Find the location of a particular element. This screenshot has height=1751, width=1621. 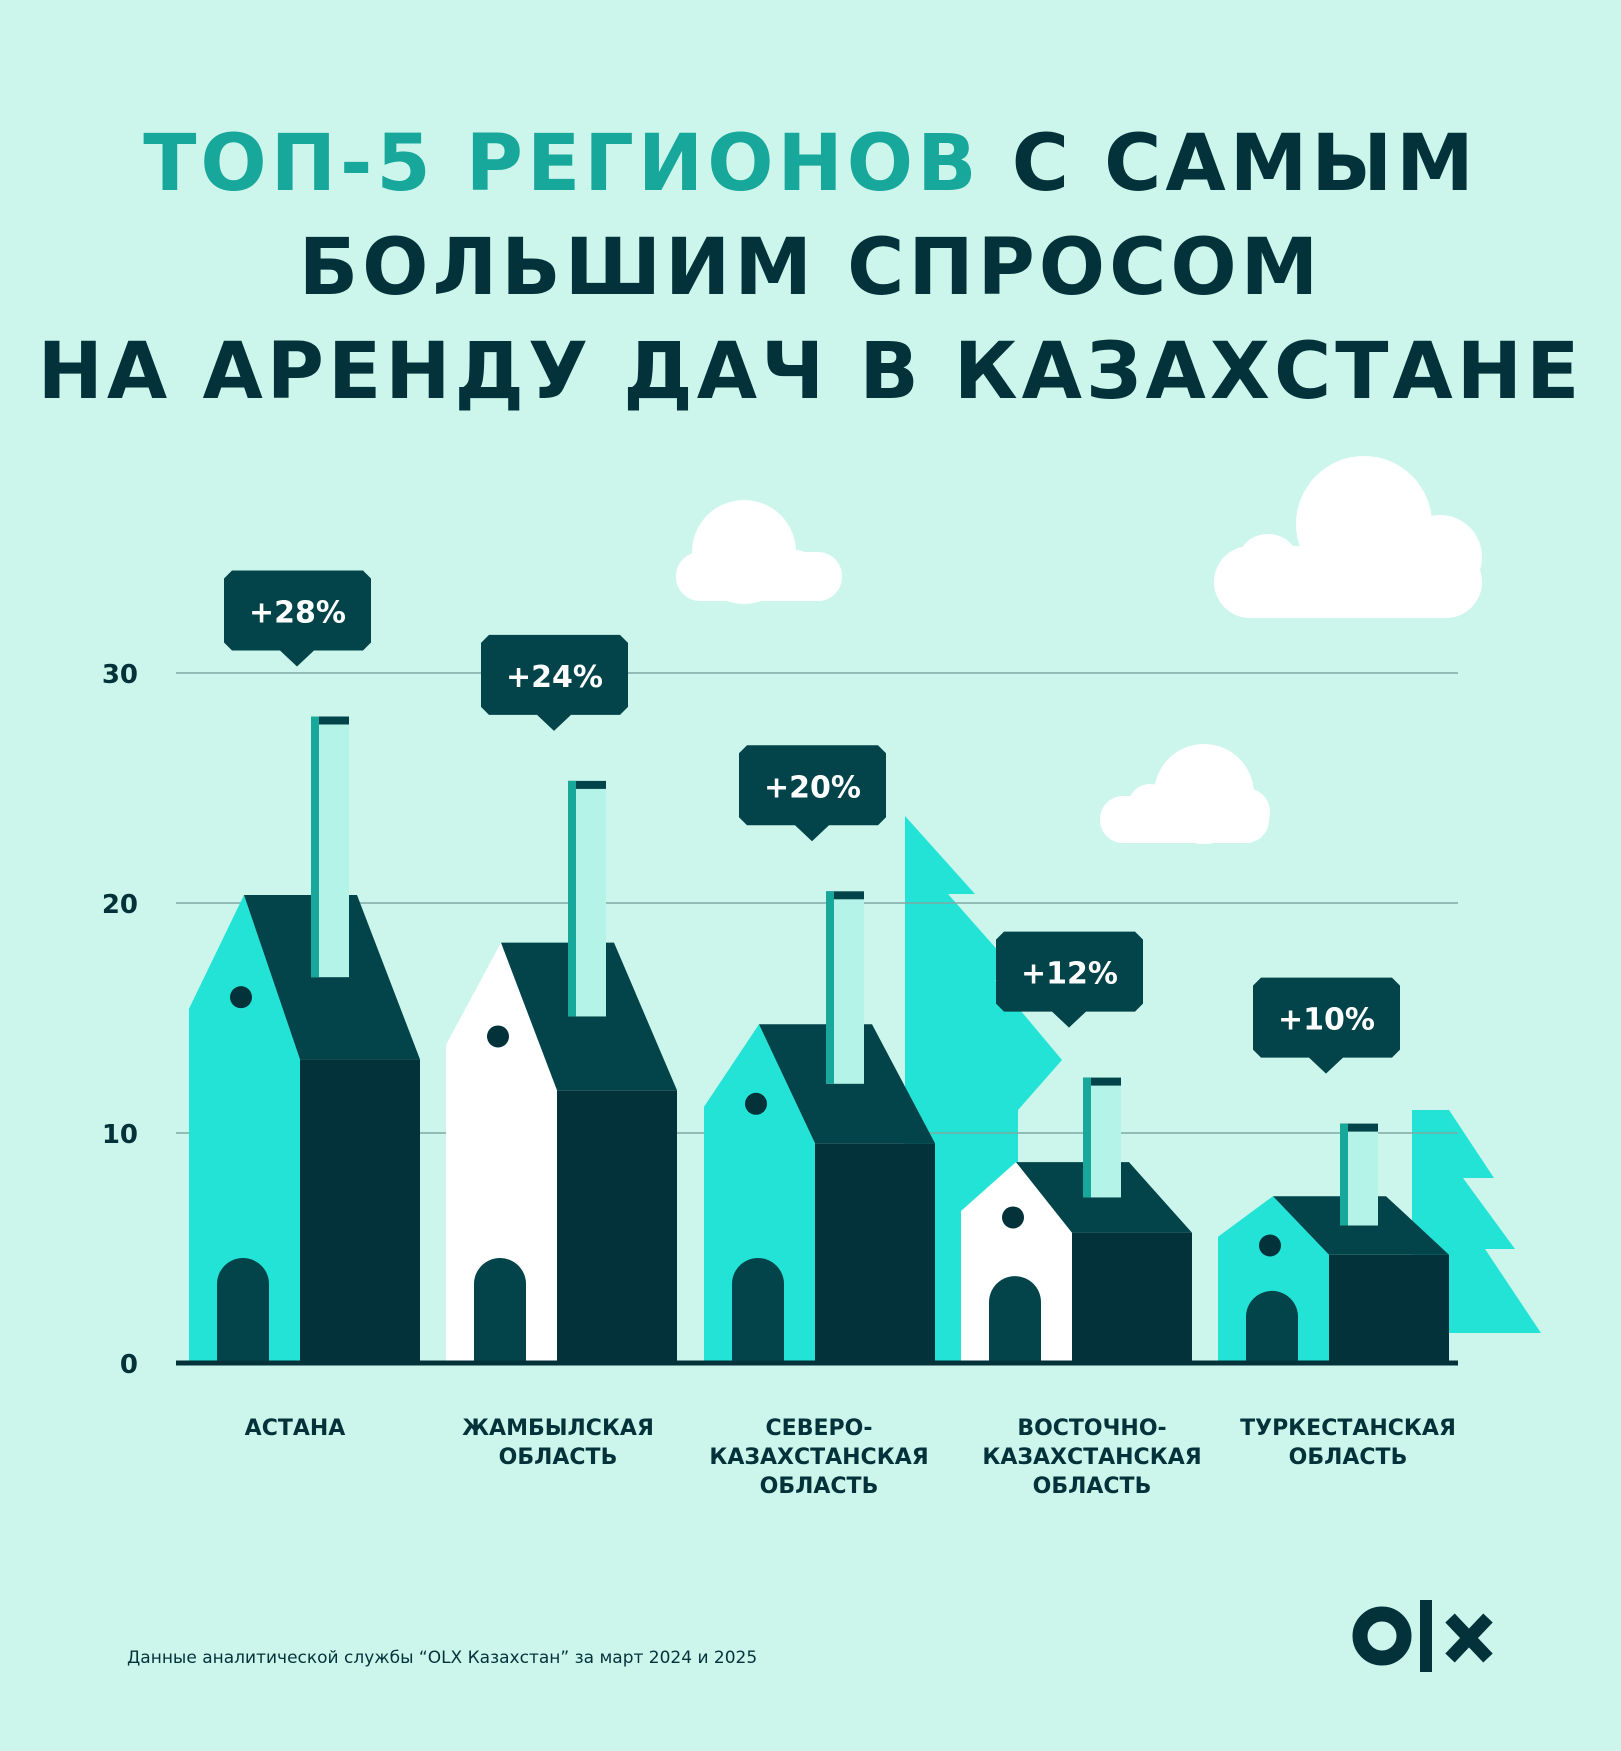

category-label: ТУРКЕСТАНСКАЯ ОБЛАСТЬ is located at coordinates (1348, 1443).